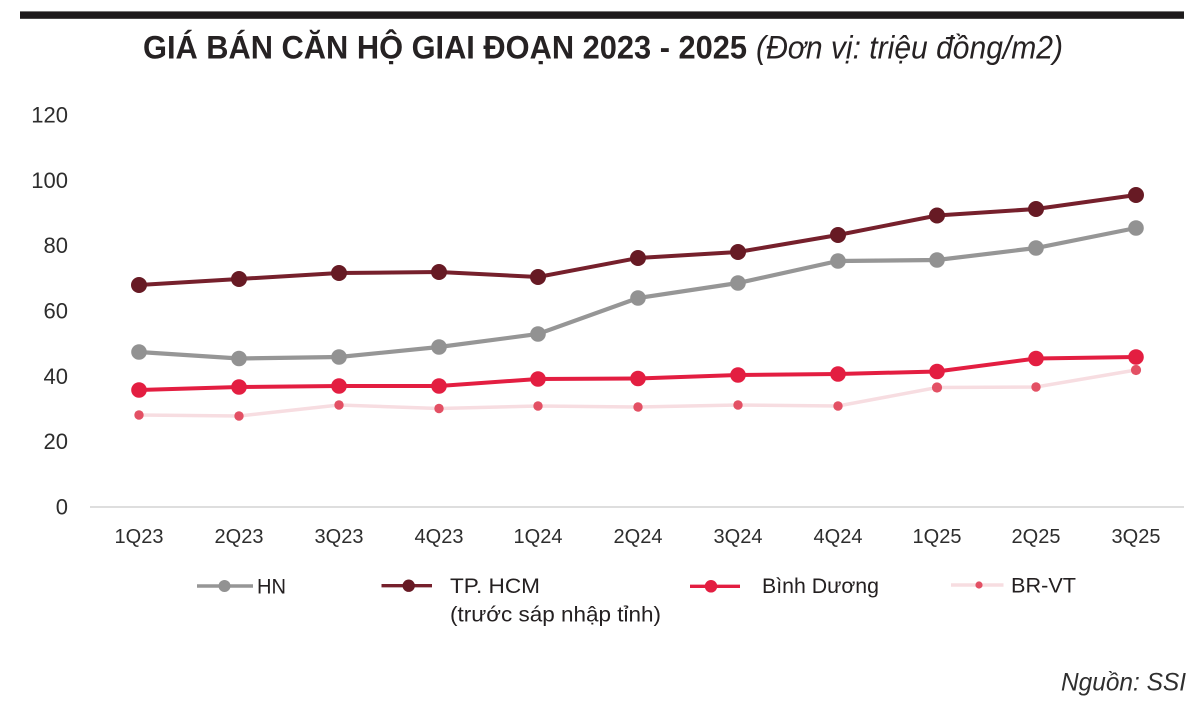 Image resolution: width=1200 pixels, height=705 pixels. What do you see at coordinates (49, 180) in the screenshot?
I see `svg-text: 100` at bounding box center [49, 180].